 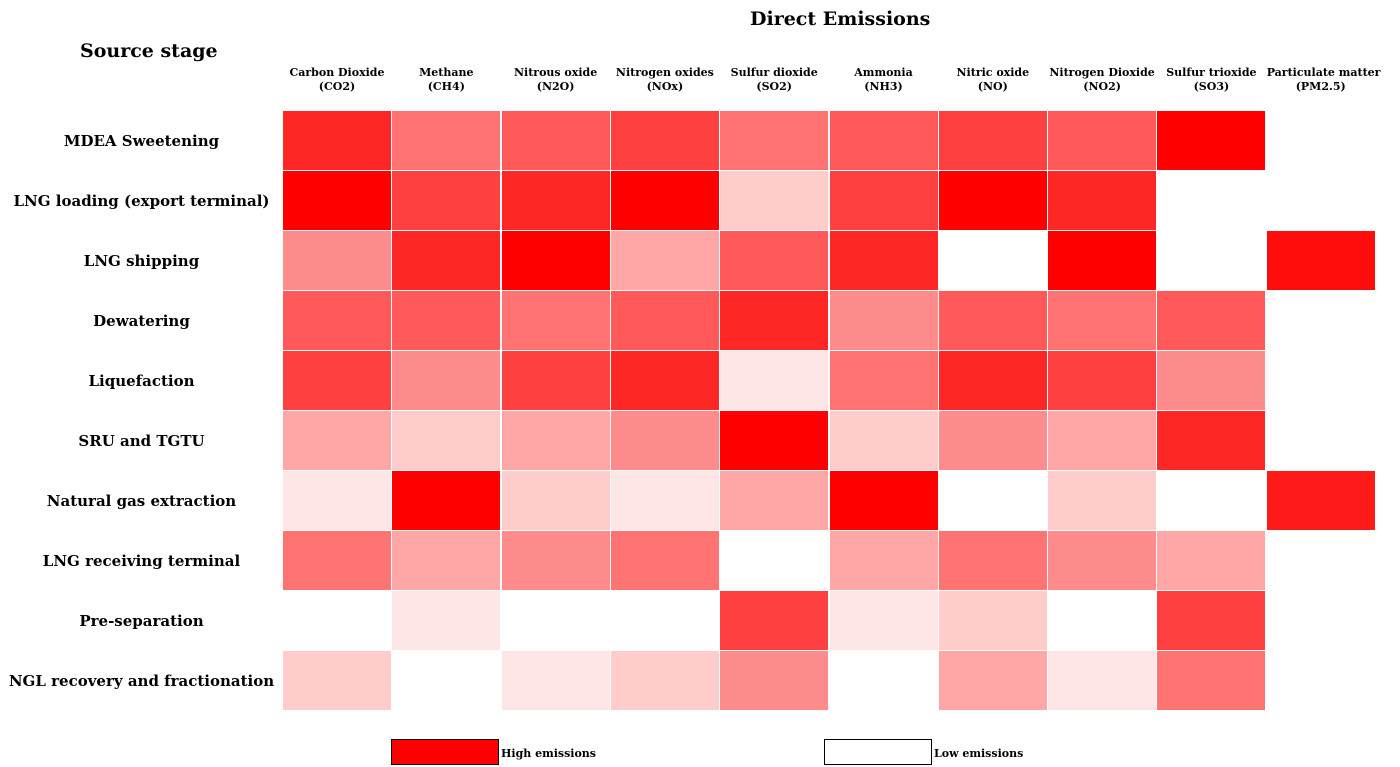 I want to click on column-label: Sulfur dioxide (SO2), so click(x=774, y=80).